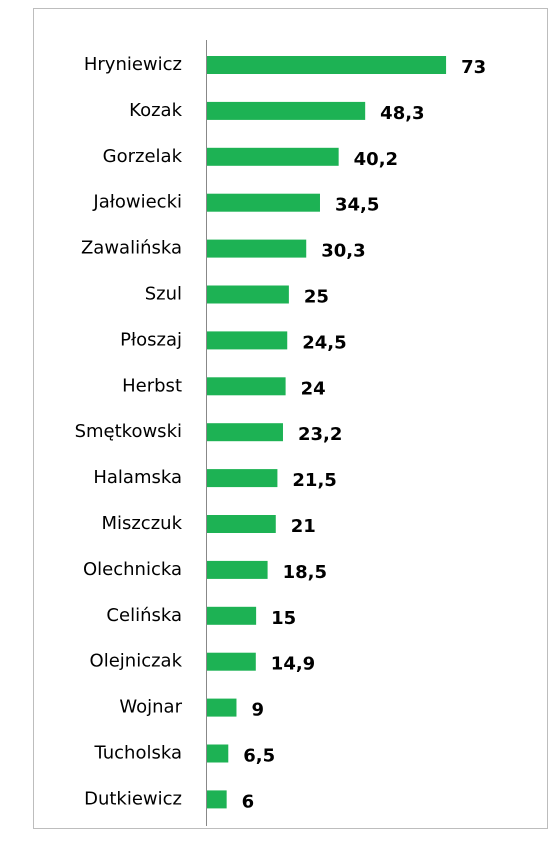 The height and width of the screenshot is (844, 556). What do you see at coordinates (133, 798) in the screenshot?
I see `category-label: Dutkiewicz` at bounding box center [133, 798].